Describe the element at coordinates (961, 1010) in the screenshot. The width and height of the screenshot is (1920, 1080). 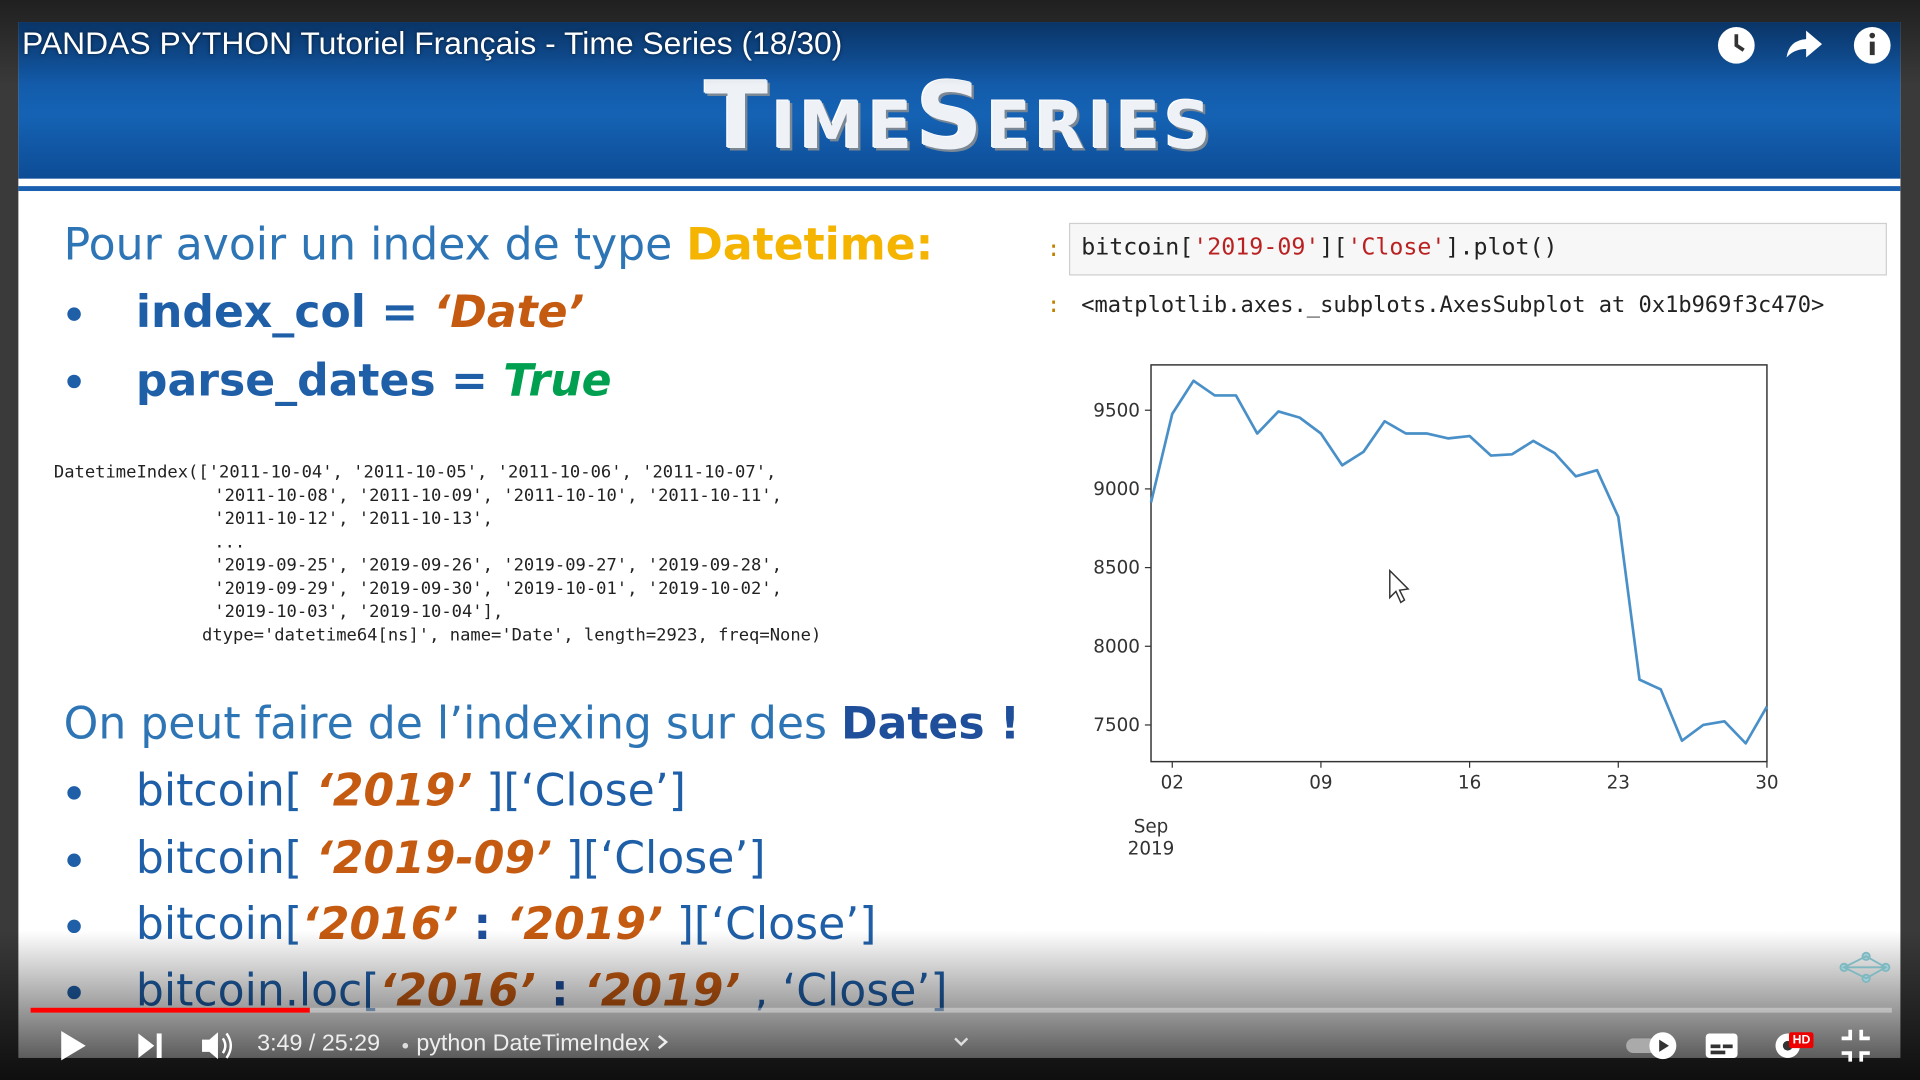
I see `progress-track` at that location.